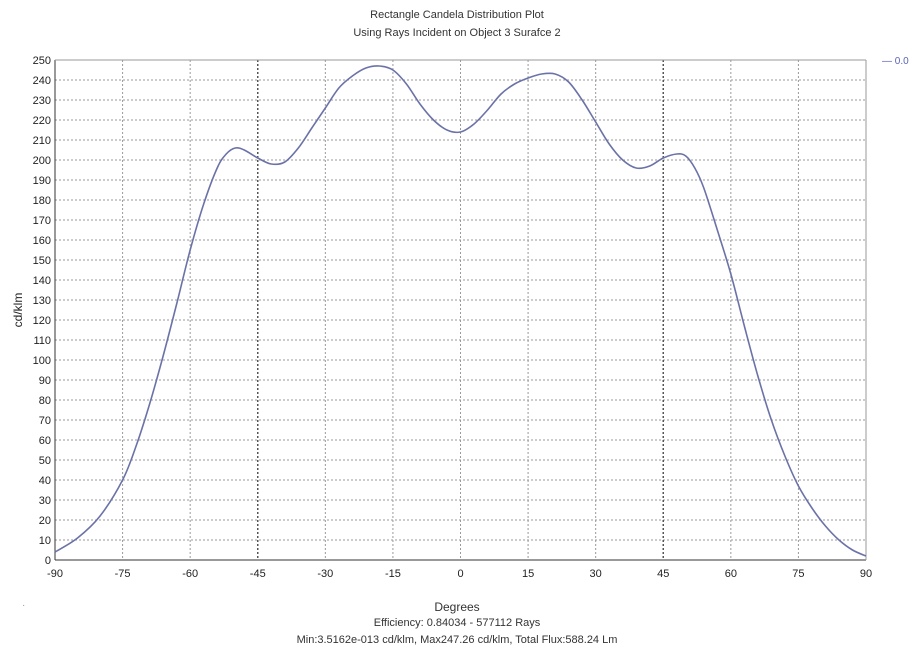 The height and width of the screenshot is (652, 914). I want to click on y-tick-label: 230, so click(42, 101).